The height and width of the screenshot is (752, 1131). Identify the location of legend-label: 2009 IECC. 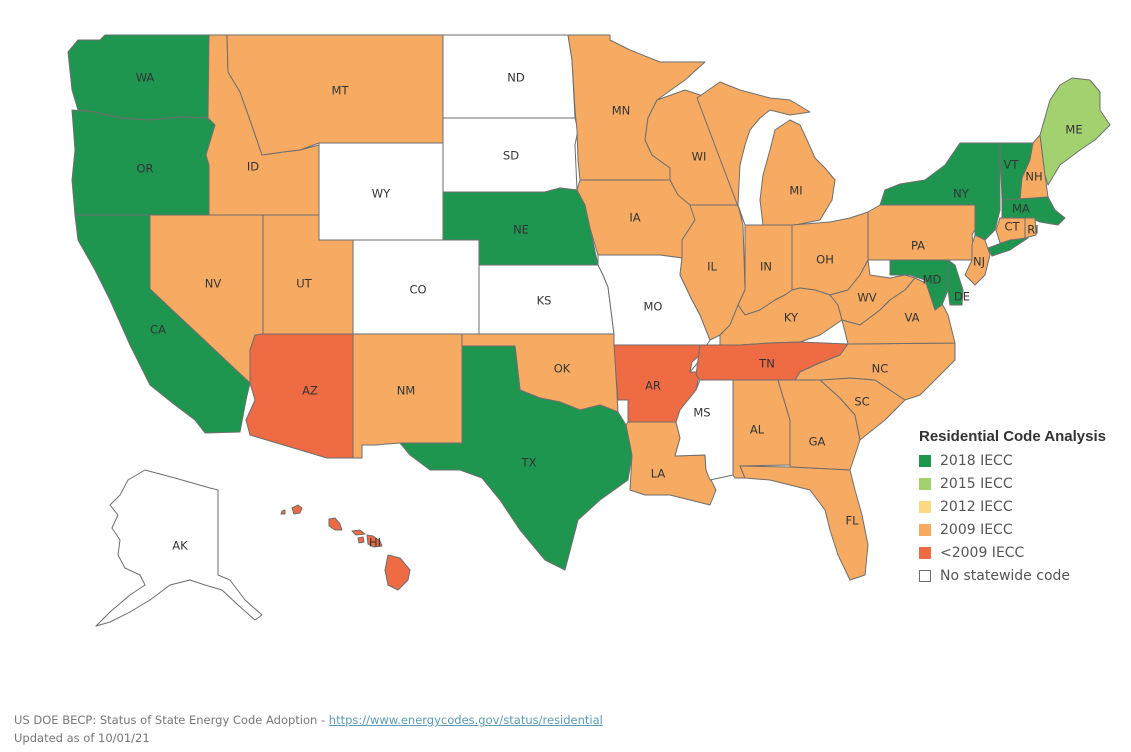
(976, 529).